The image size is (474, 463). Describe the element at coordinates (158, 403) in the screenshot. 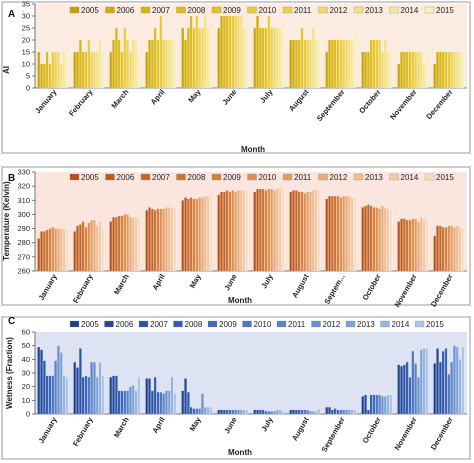

I see `bar-april-2009` at that location.